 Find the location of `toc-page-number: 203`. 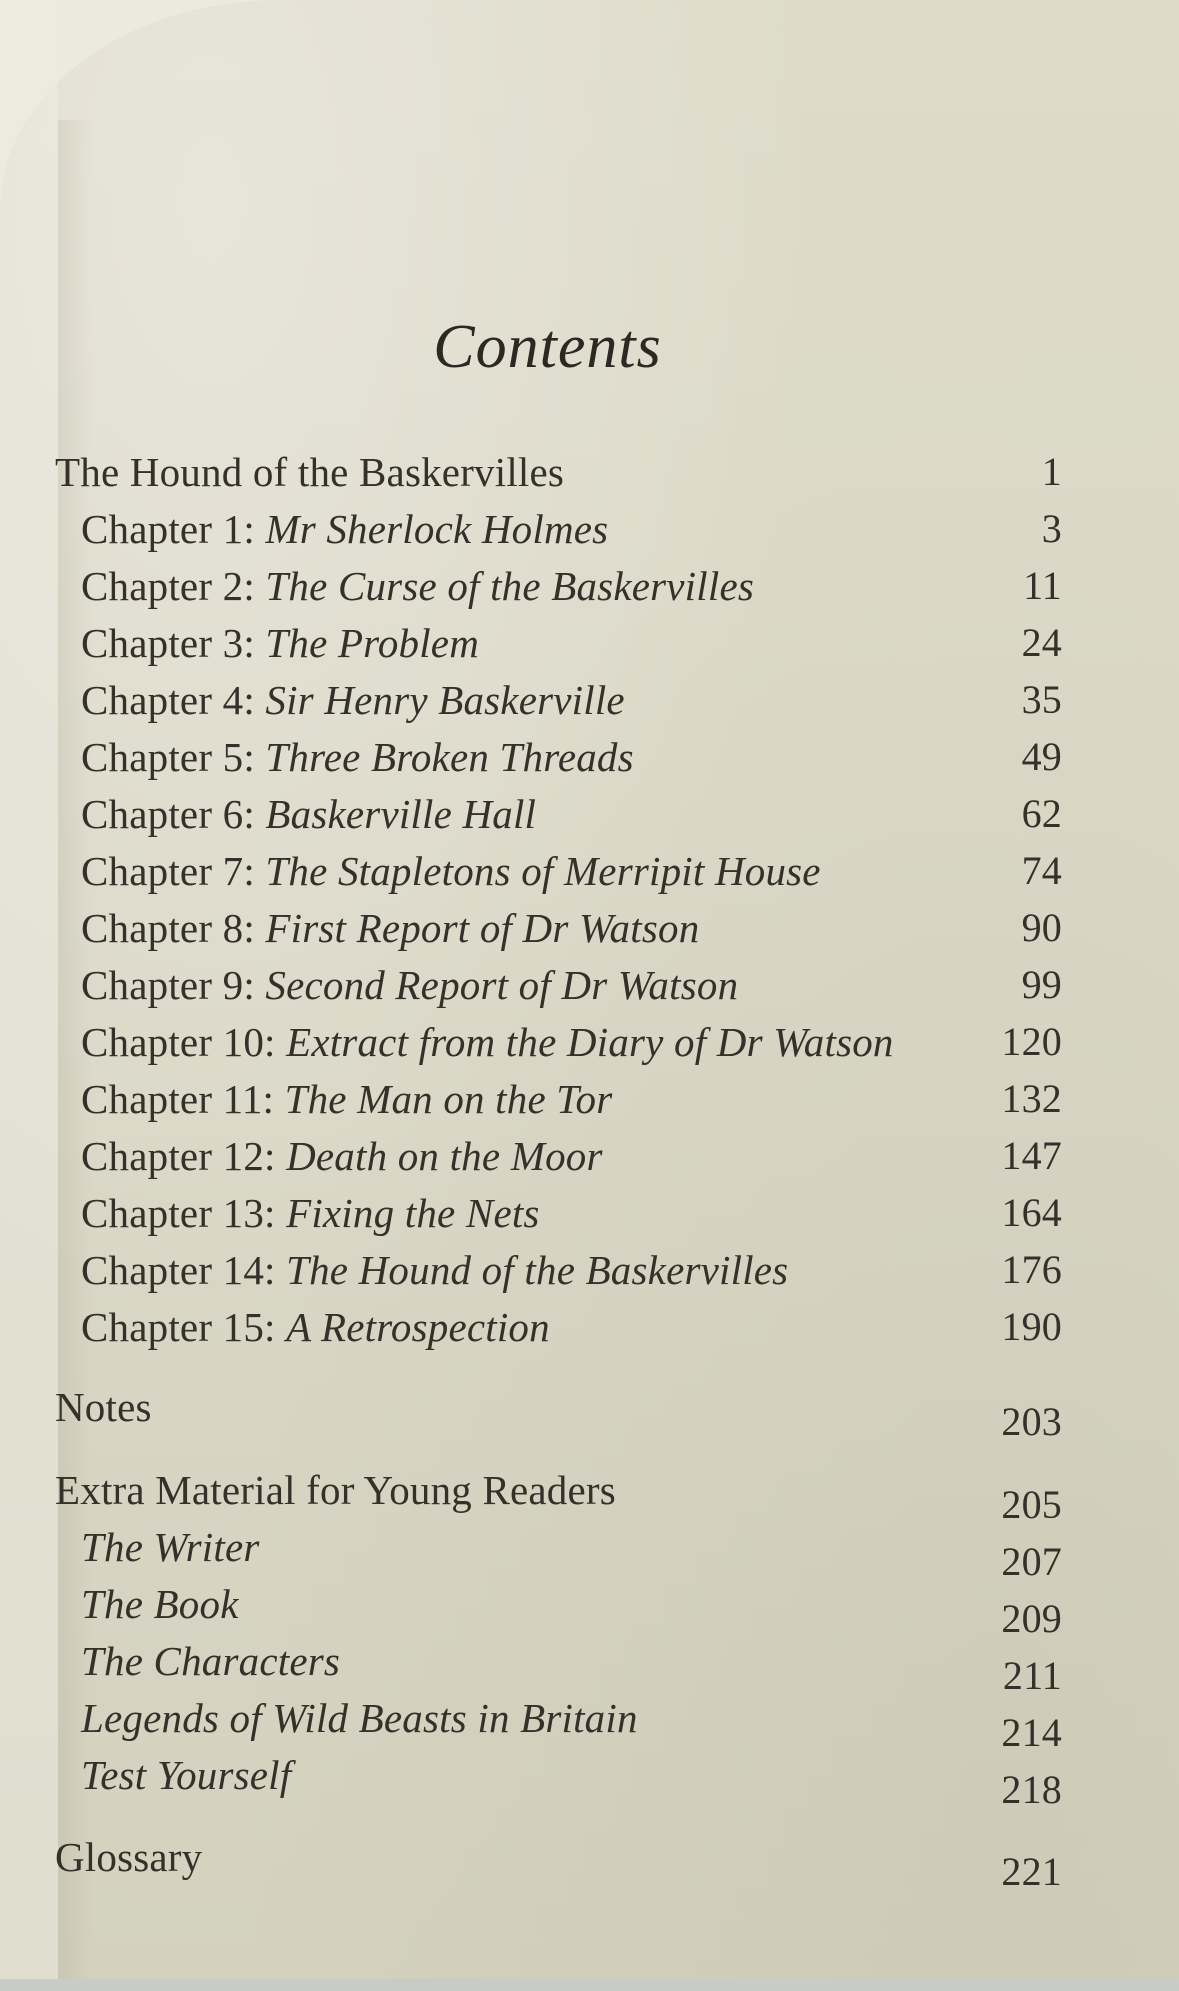

toc-page-number: 203 is located at coordinates (1031, 1421).